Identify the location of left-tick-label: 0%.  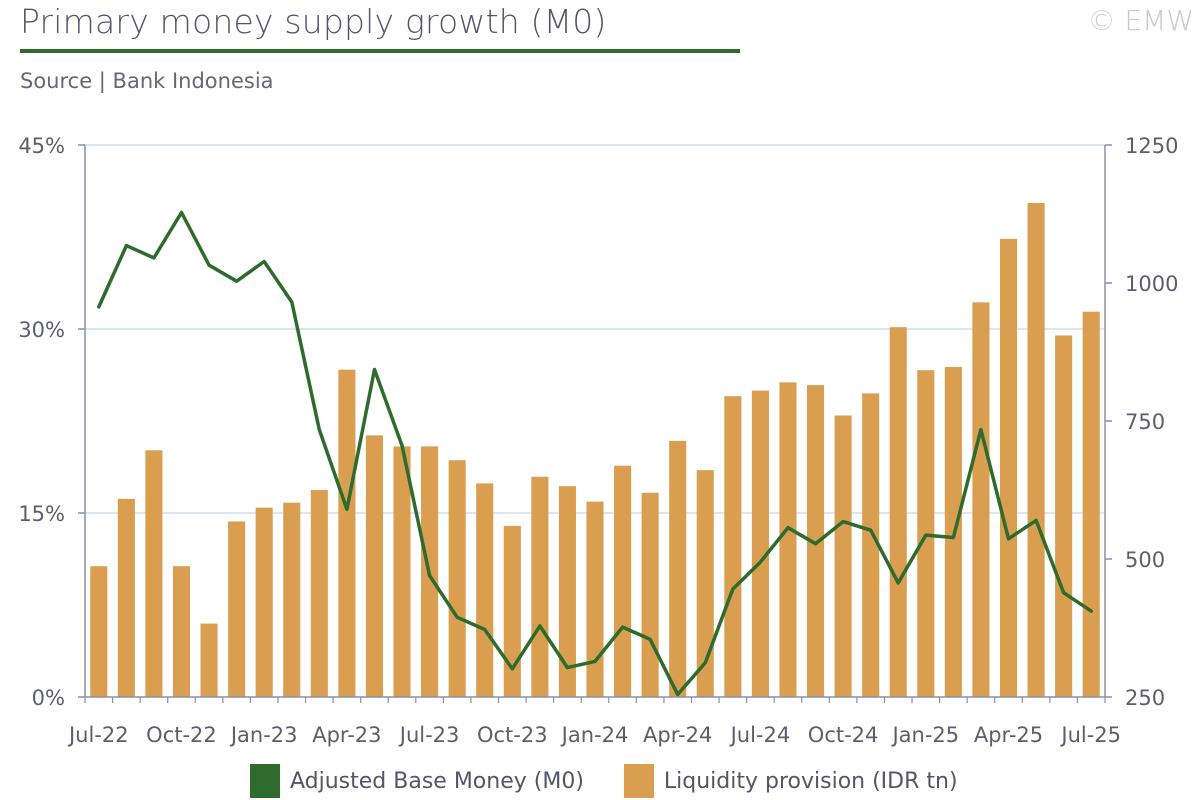
(48, 698).